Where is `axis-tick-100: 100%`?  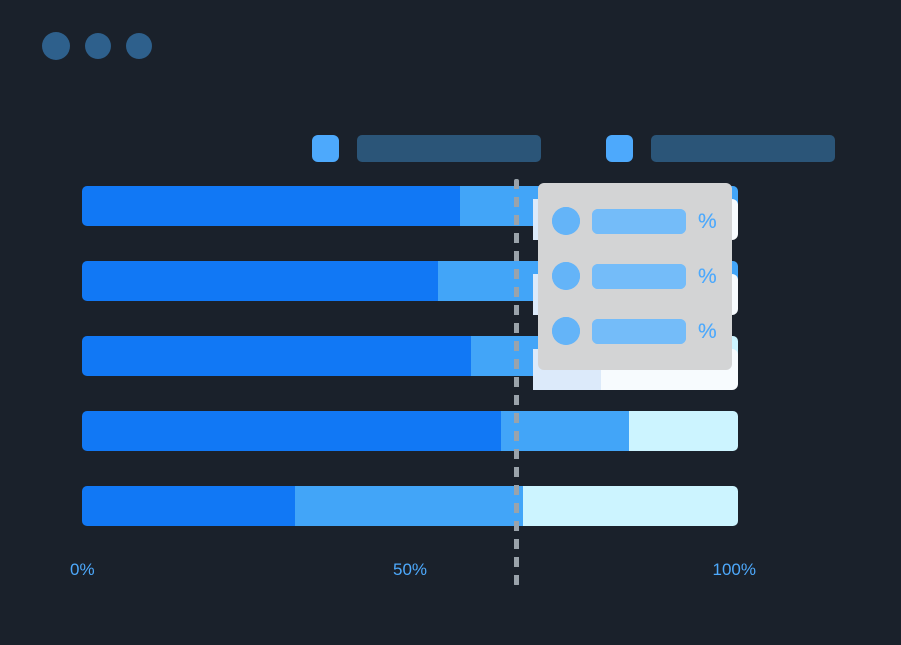 axis-tick-100: 100% is located at coordinates (734, 569).